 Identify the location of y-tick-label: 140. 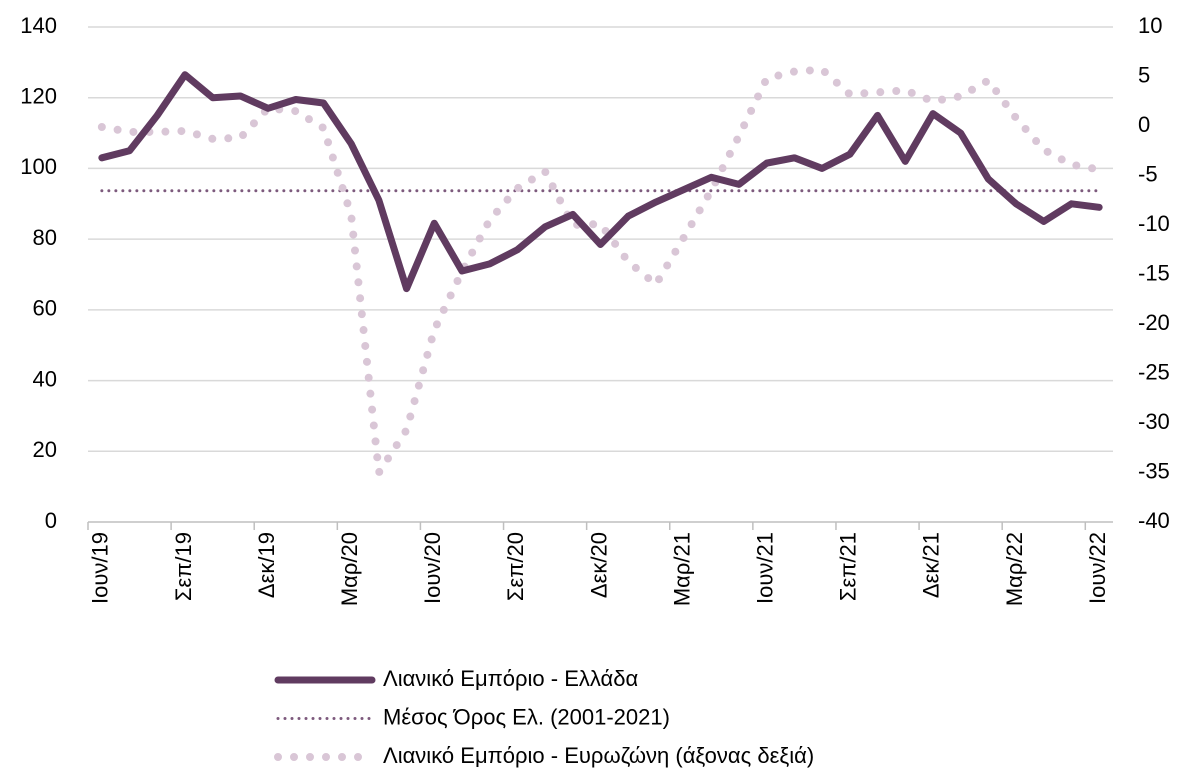
(38, 25).